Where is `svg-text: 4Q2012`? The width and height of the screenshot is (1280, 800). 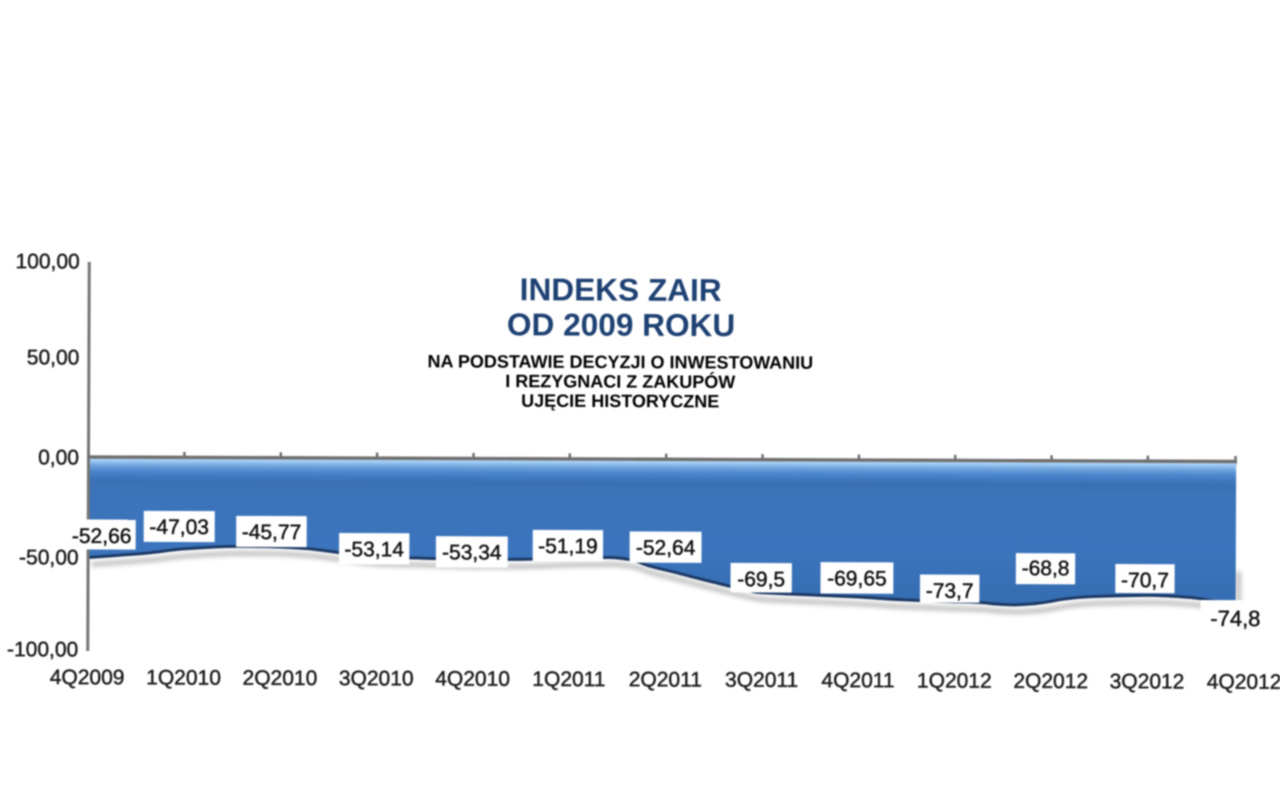
svg-text: 4Q2012 is located at coordinates (1243, 682).